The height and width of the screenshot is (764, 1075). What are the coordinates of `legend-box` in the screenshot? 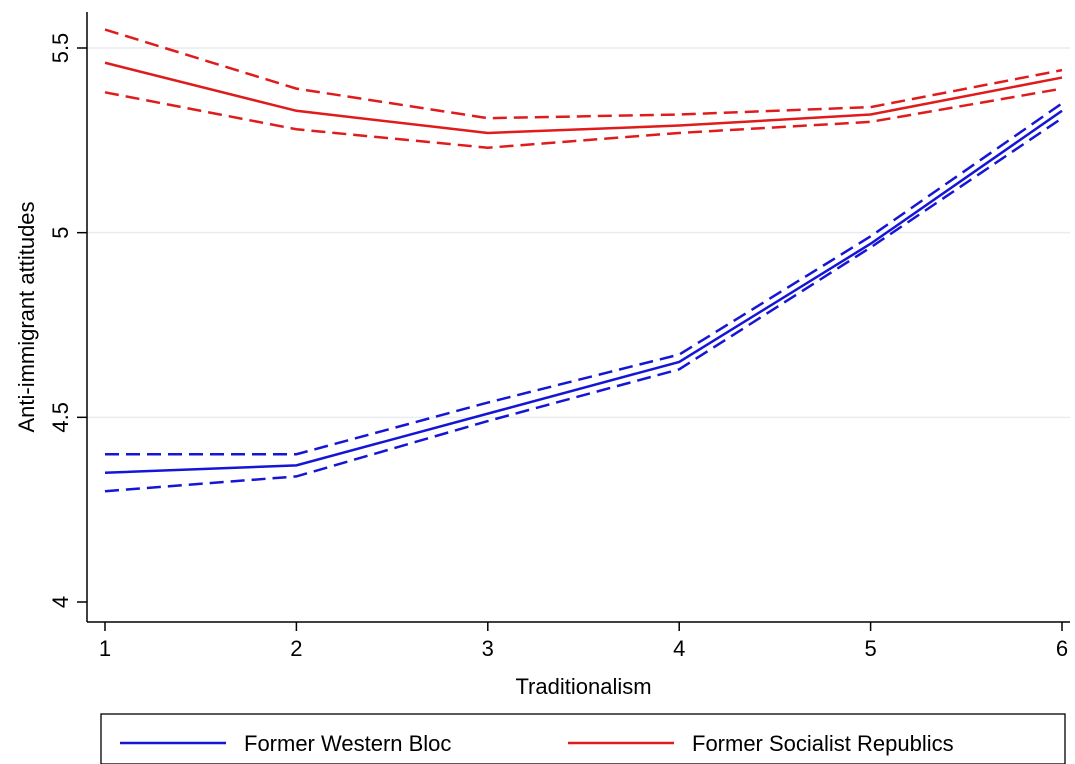 It's located at (583, 738).